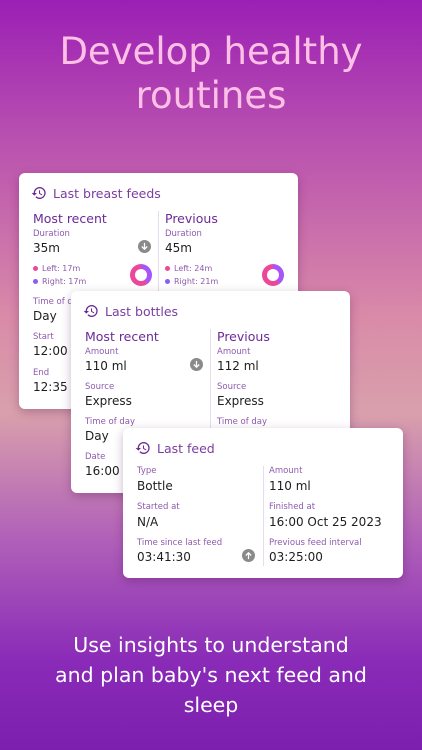 The image size is (422, 750). What do you see at coordinates (180, 543) in the screenshot?
I see `last-feed-since-label: Time since last feed` at bounding box center [180, 543].